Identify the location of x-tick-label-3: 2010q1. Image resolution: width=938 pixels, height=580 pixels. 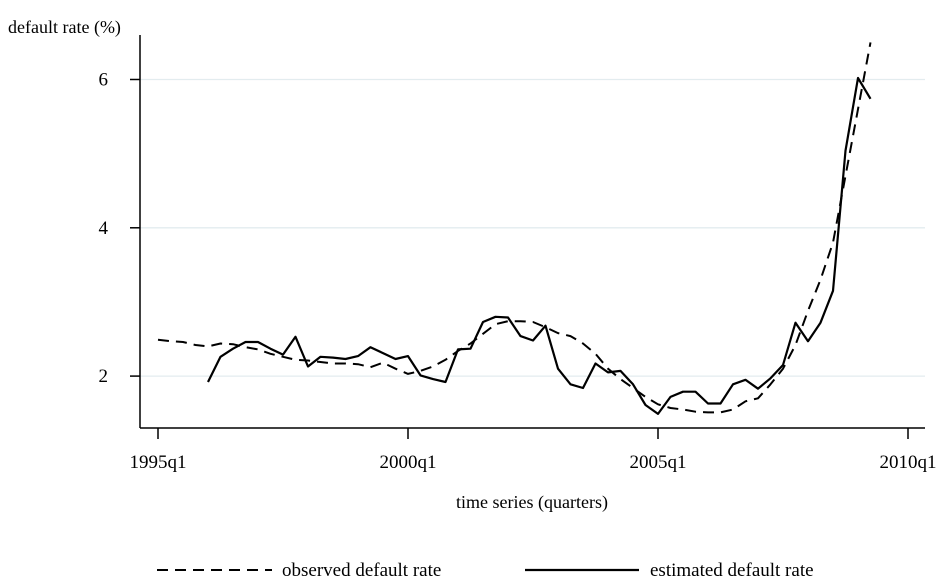
(908, 462).